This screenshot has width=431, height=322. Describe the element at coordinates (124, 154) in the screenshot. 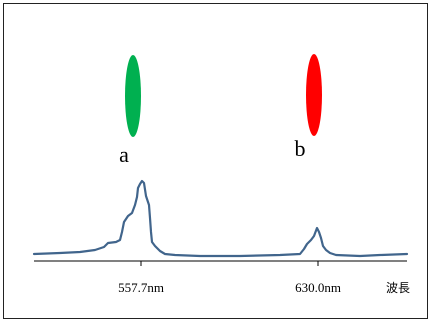

I see `line-a-label: a` at that location.